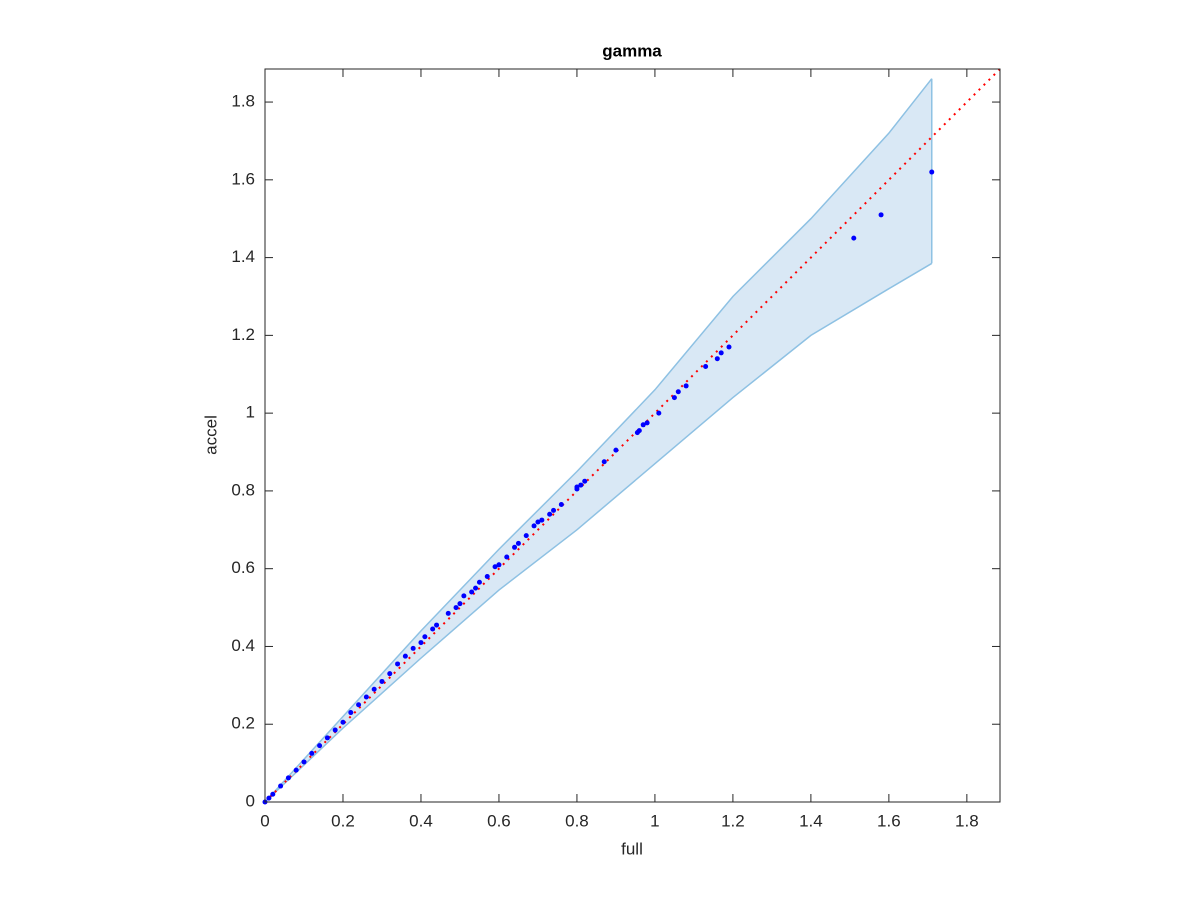 This screenshot has width=1200, height=900. I want to click on x-tick-label: 0.2, so click(343, 820).